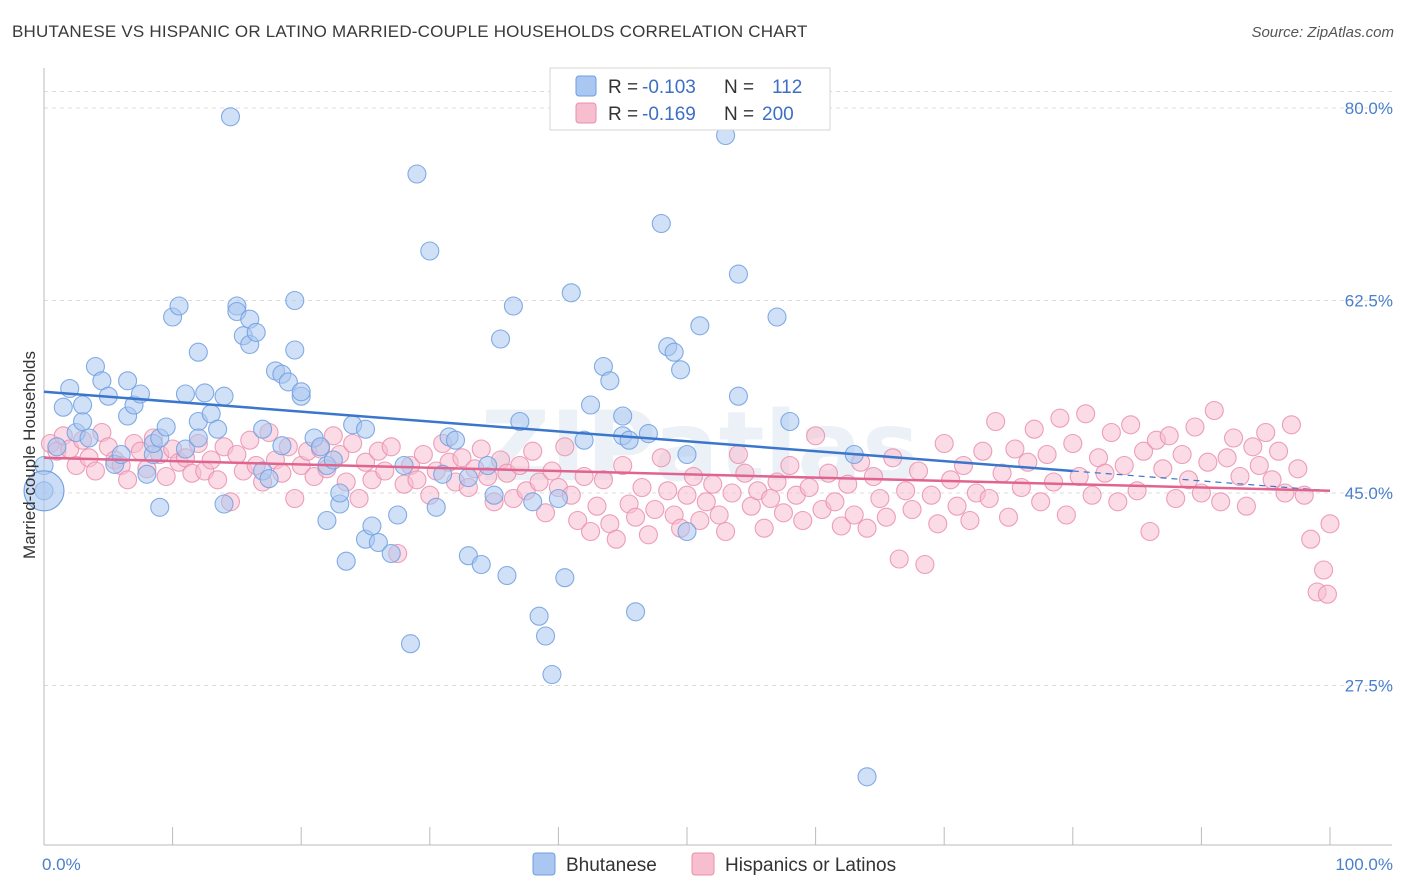 This screenshot has height=892, width=1406. I want to click on y-tick-label: 80.0%, so click(1369, 108).